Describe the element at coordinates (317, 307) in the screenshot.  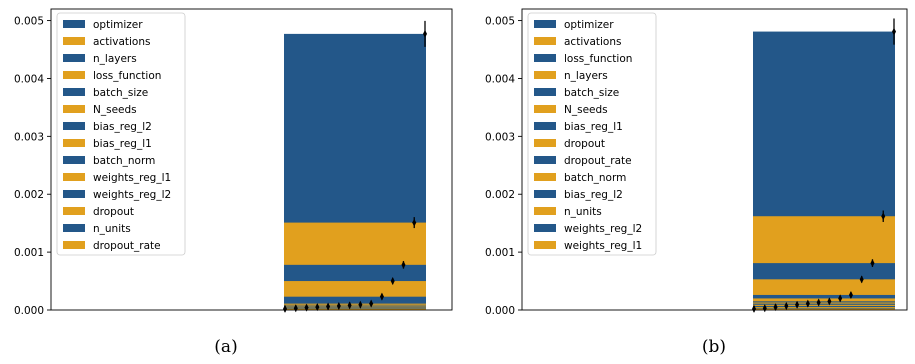
I see `marker-weights_reg_l2` at that location.